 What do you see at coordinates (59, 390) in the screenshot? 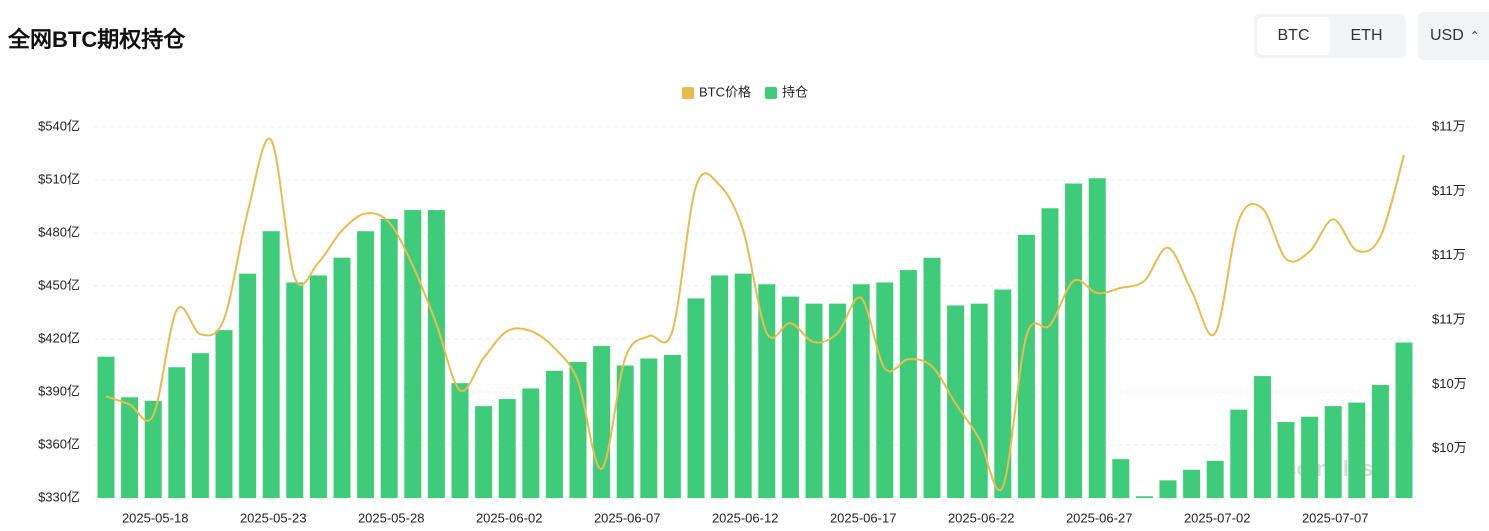
I see `y-tick-label: $390亿` at bounding box center [59, 390].